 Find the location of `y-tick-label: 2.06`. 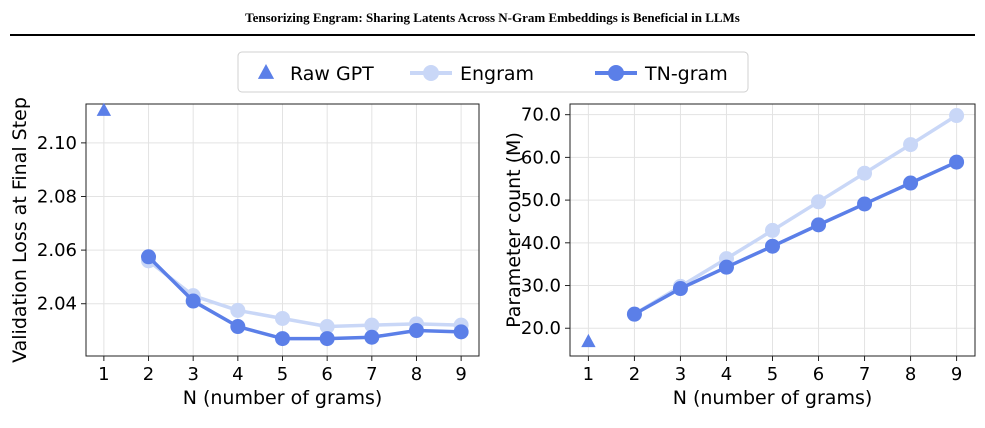

y-tick-label: 2.06 is located at coordinates (57, 250).